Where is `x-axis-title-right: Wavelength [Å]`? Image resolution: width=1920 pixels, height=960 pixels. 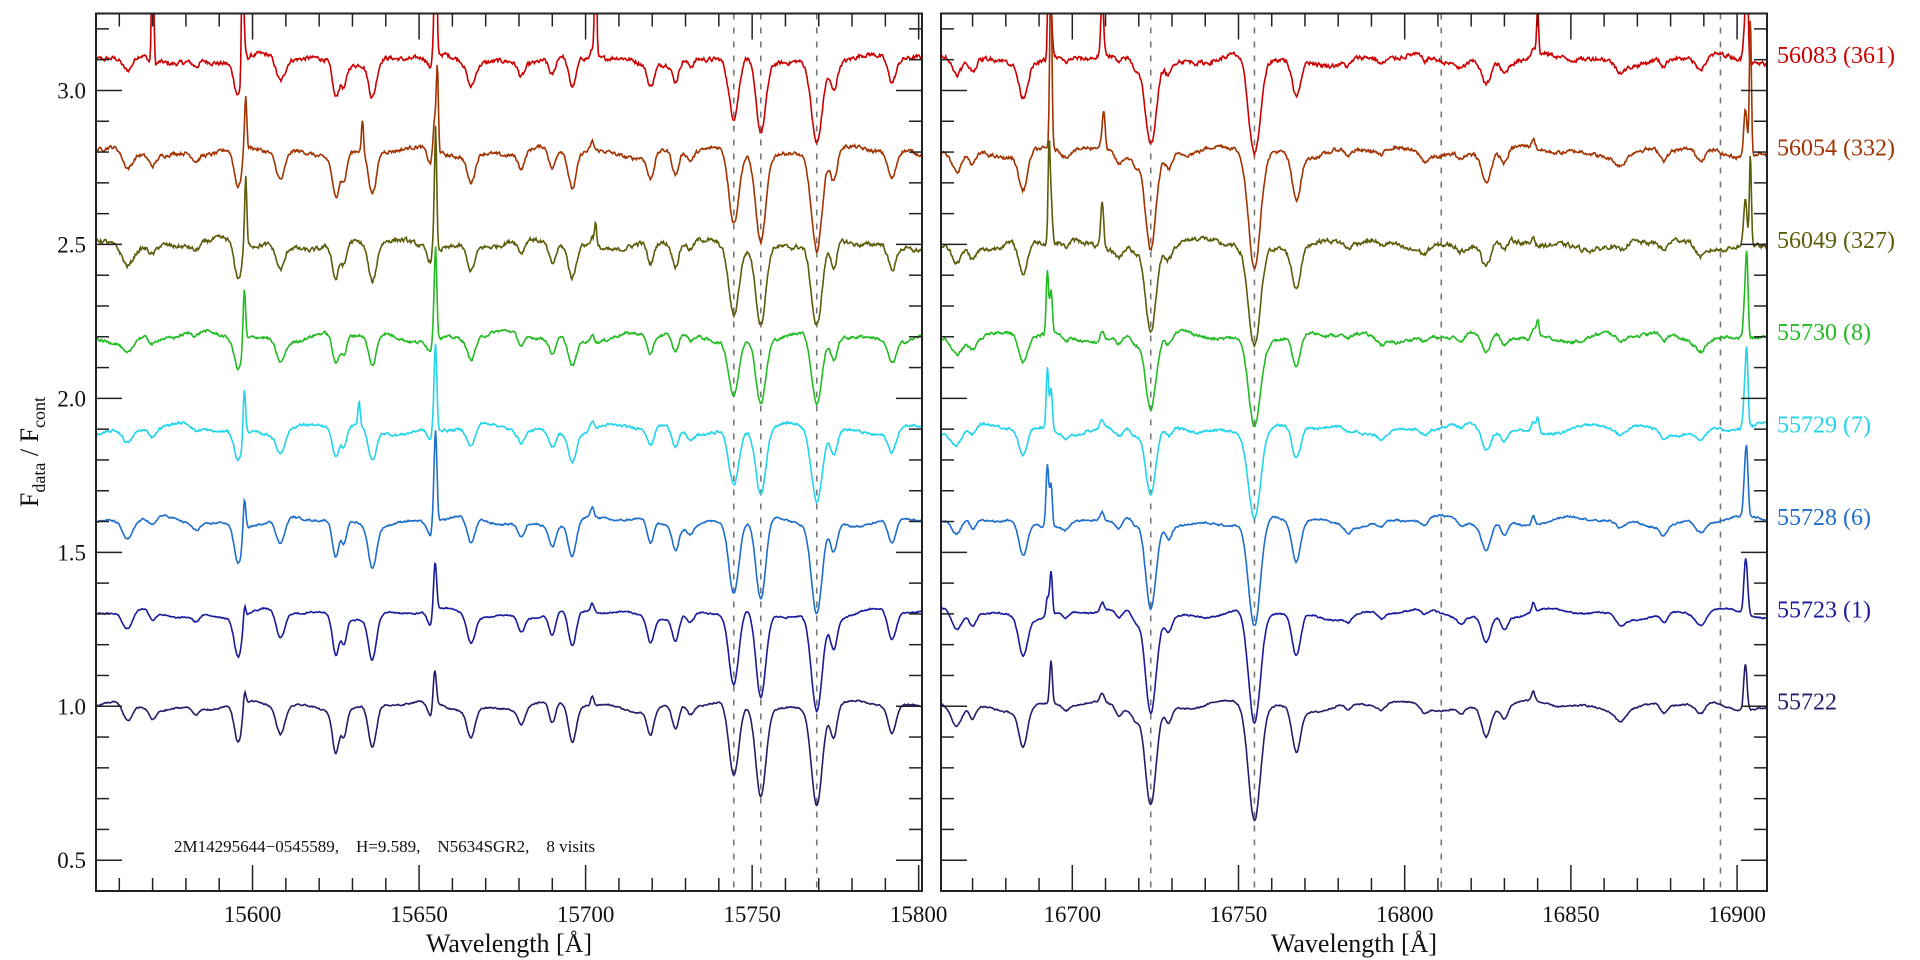 x-axis-title-right: Wavelength [Å] is located at coordinates (1354, 943).